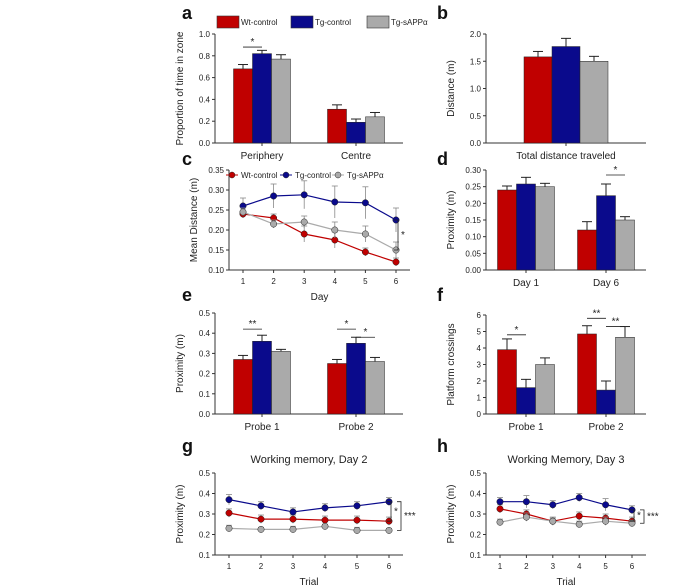 This screenshot has width=683, height=588. Describe the element at coordinates (479, 414) in the screenshot. I see `y-tick-label: 0` at that location.